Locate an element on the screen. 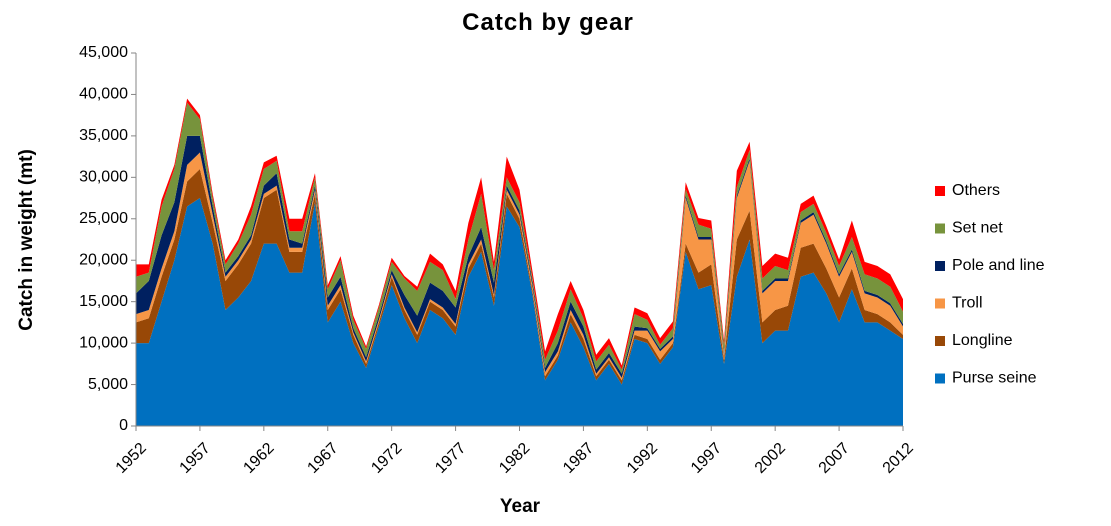 This screenshot has width=1111, height=526. y-tick-label: 30,000 is located at coordinates (103, 177).